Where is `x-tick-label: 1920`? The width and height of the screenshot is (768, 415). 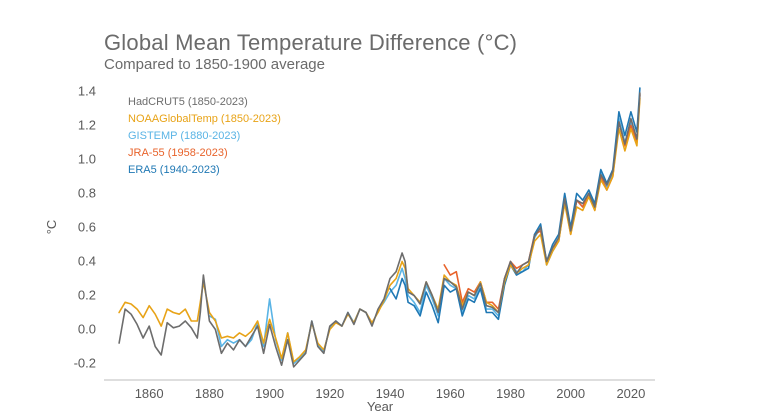
x-tick-label: 1920 is located at coordinates (329, 393).